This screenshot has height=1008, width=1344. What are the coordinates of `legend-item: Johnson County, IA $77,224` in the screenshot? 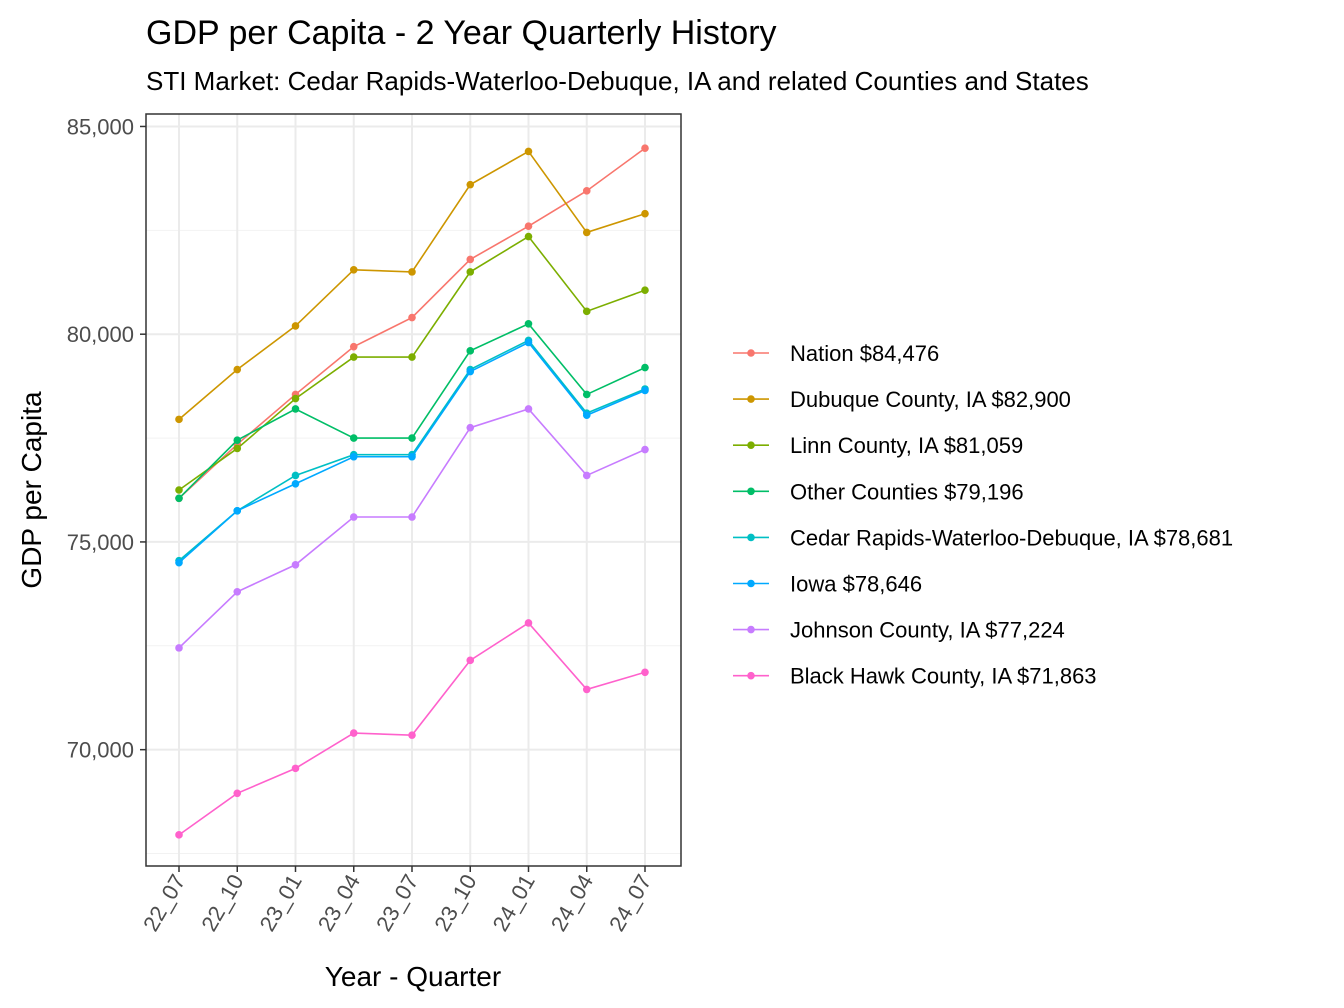 It's located at (899, 630).